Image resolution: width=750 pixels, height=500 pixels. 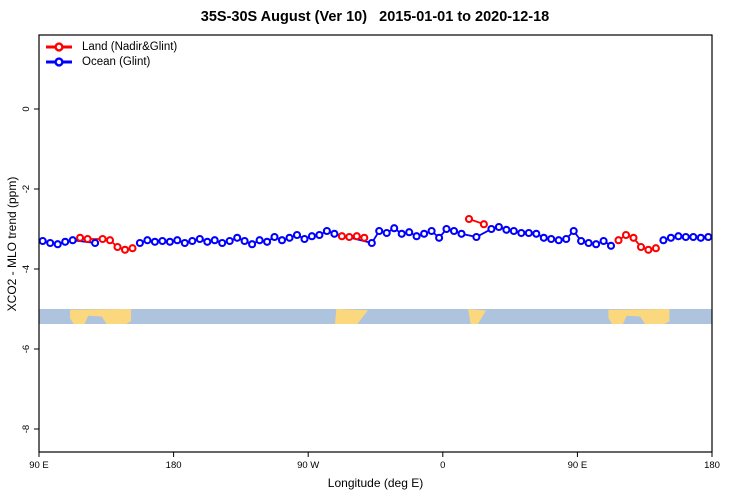 I want to click on y-tick-label: -6, so click(x=26, y=349).